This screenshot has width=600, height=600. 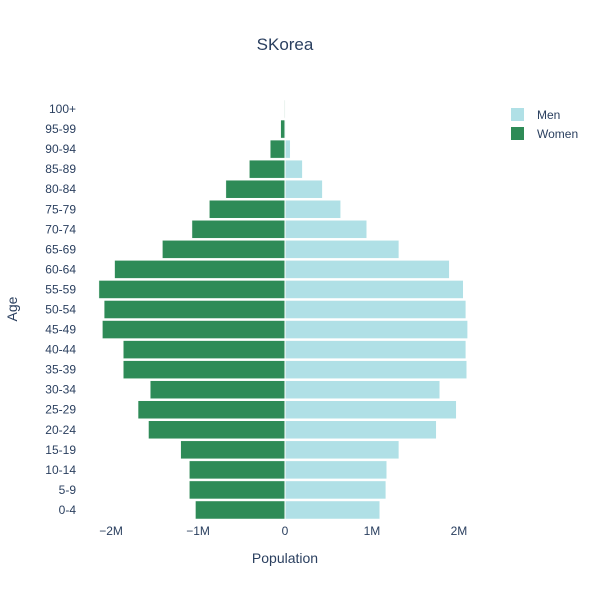 I want to click on x-axis-title: Population, so click(x=285, y=558).